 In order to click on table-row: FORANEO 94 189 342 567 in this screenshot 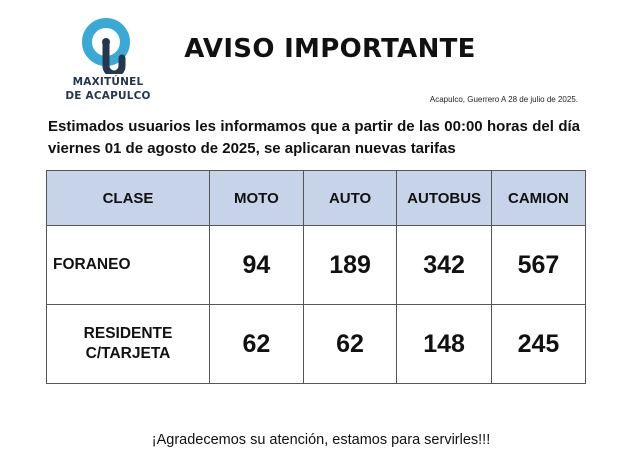, I will do `click(316, 265)`.